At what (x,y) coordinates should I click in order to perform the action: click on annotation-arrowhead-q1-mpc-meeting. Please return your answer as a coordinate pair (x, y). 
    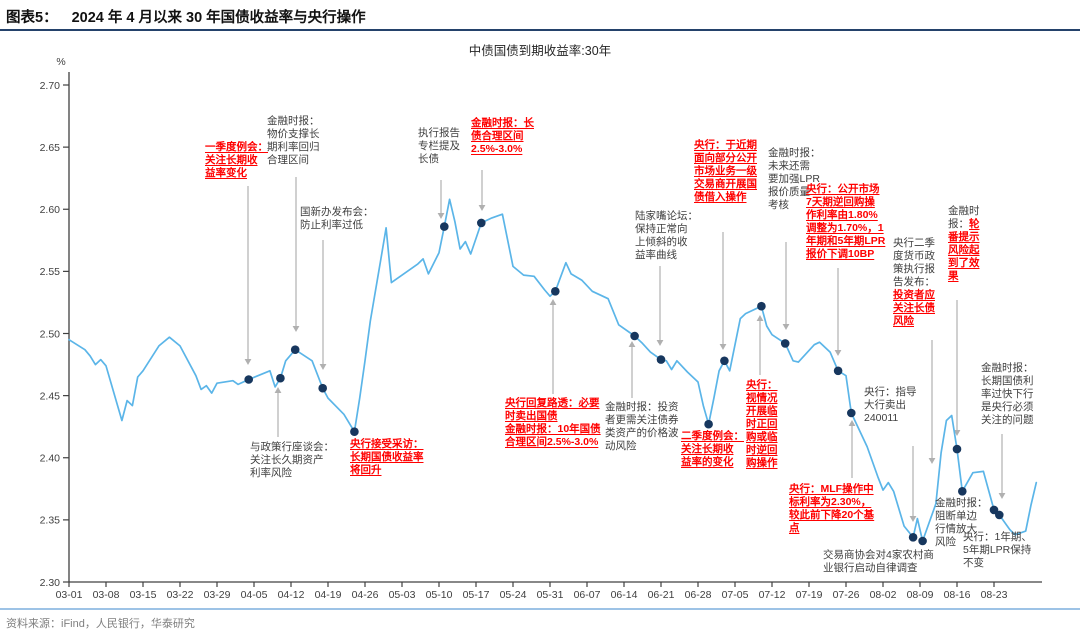
    Looking at the image, I should click on (248, 362).